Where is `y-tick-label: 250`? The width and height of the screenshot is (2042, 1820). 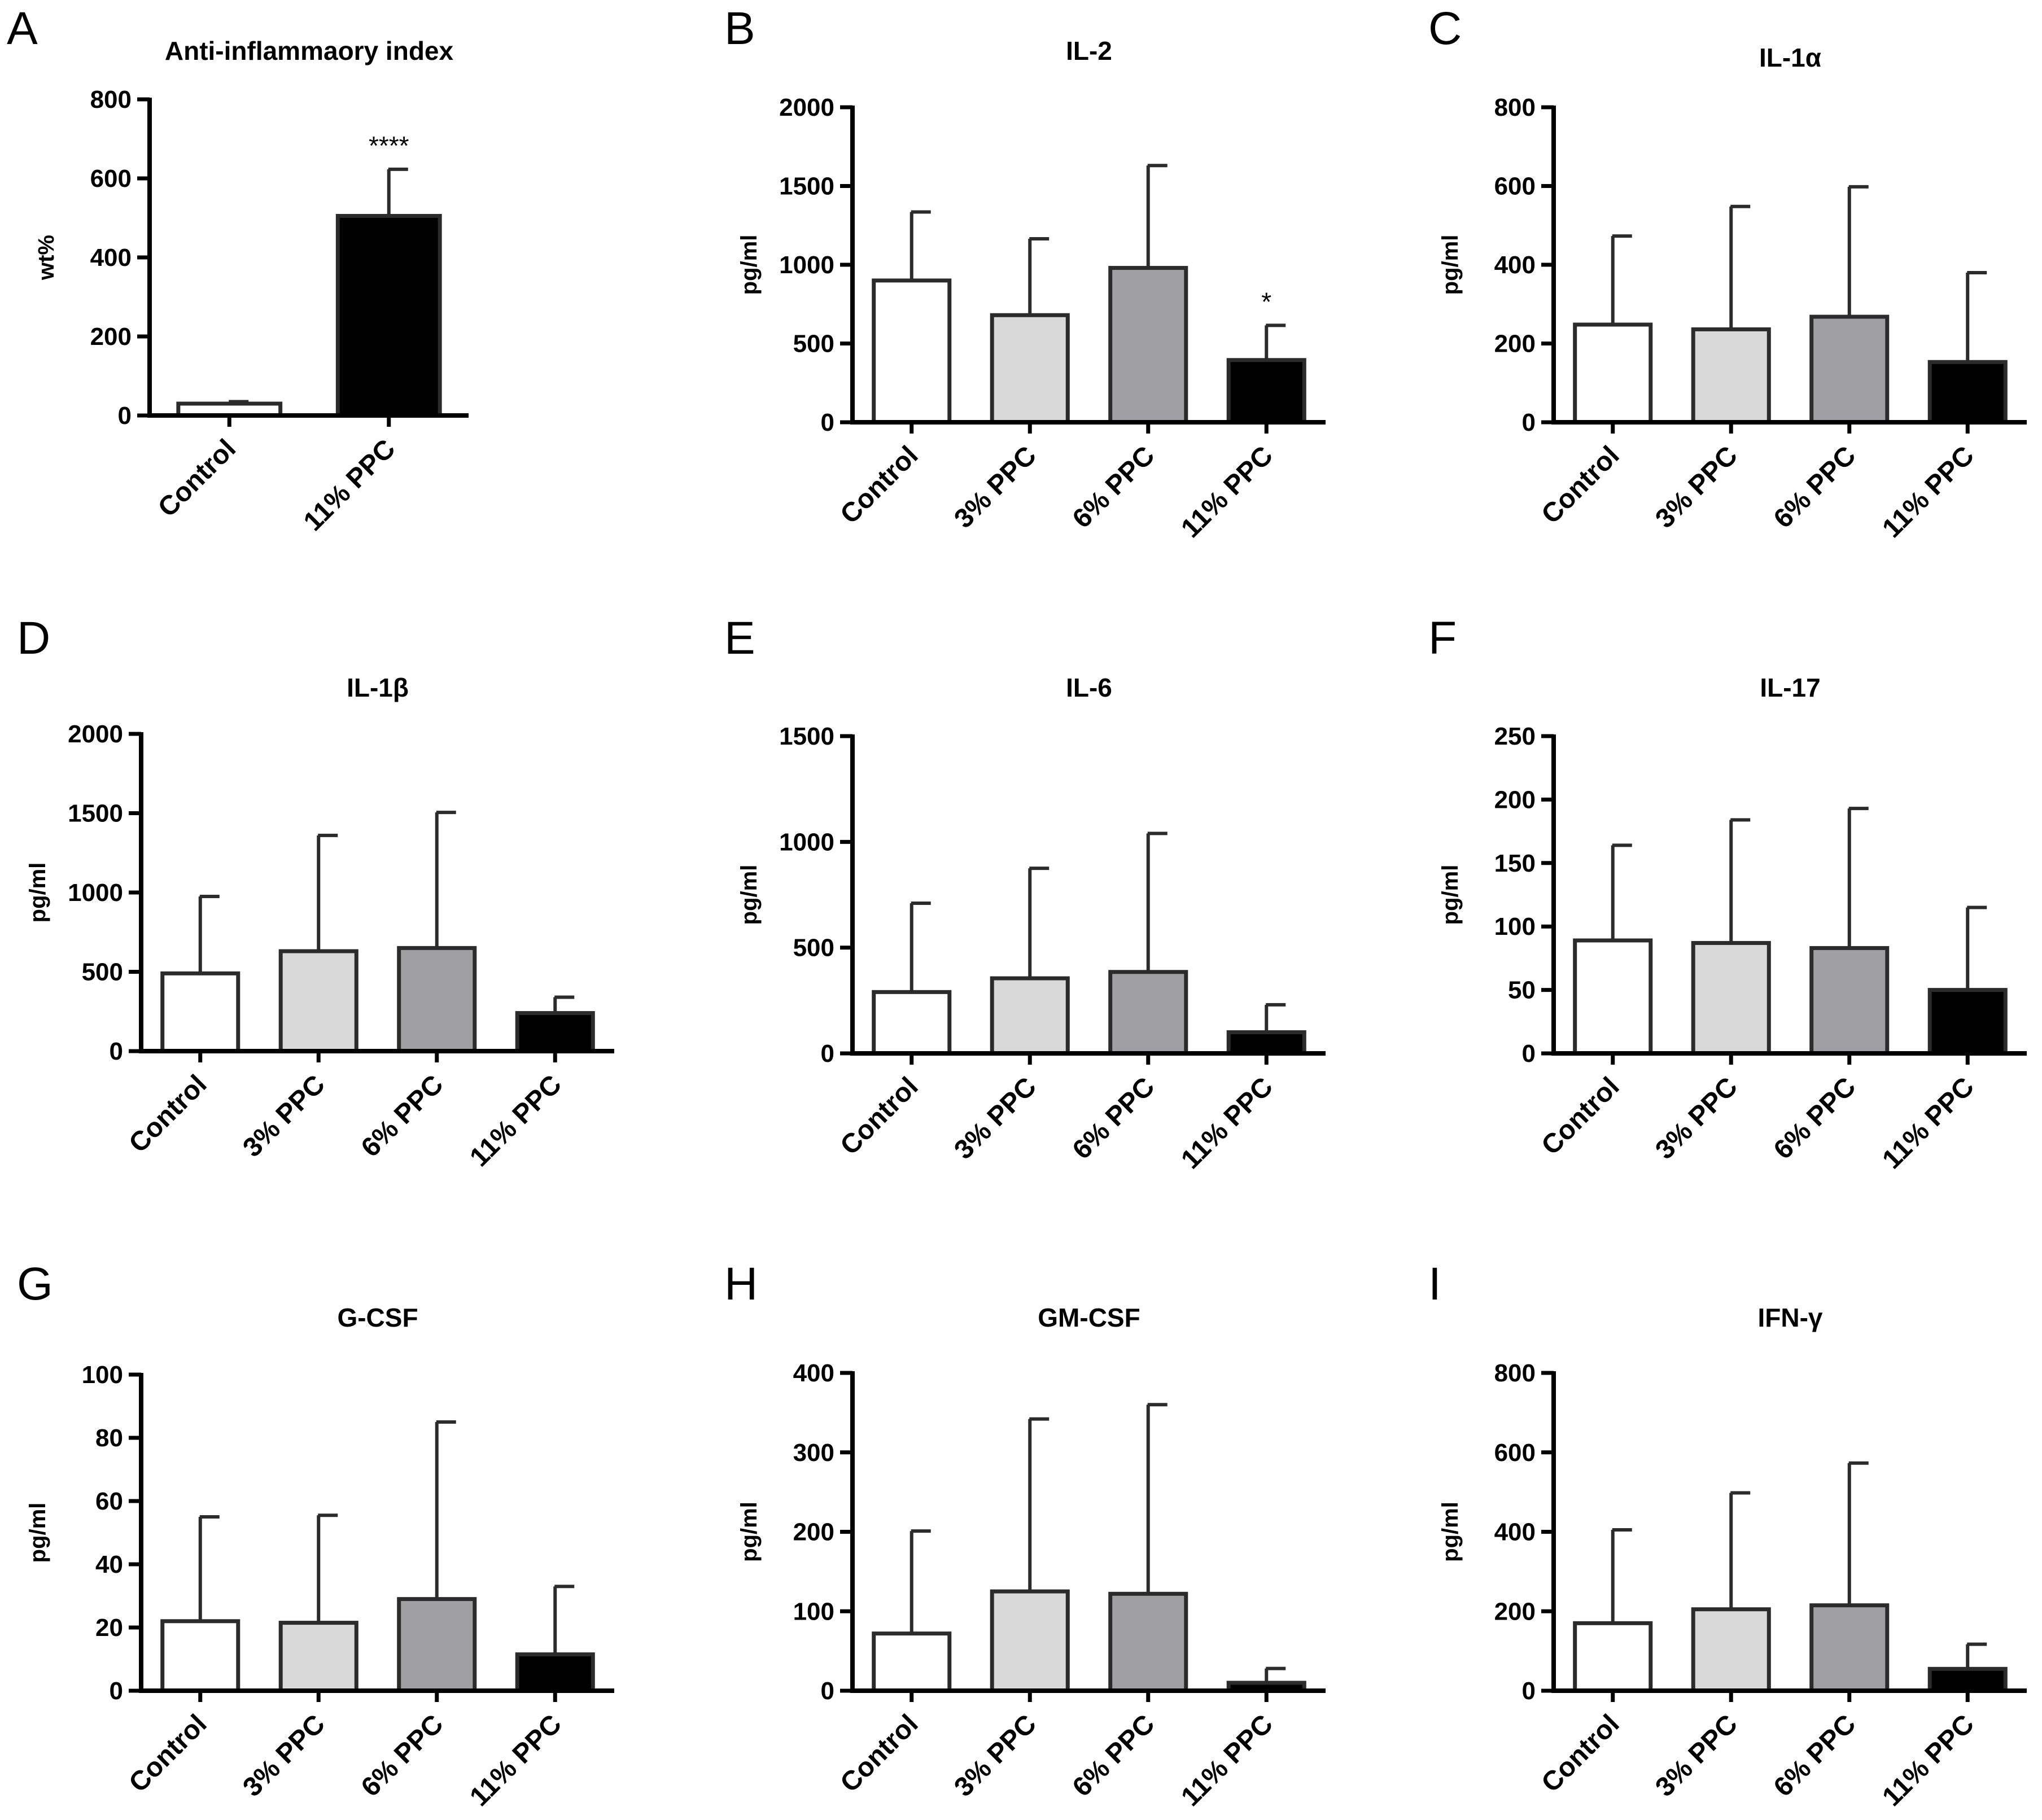 y-tick-label: 250 is located at coordinates (1515, 737).